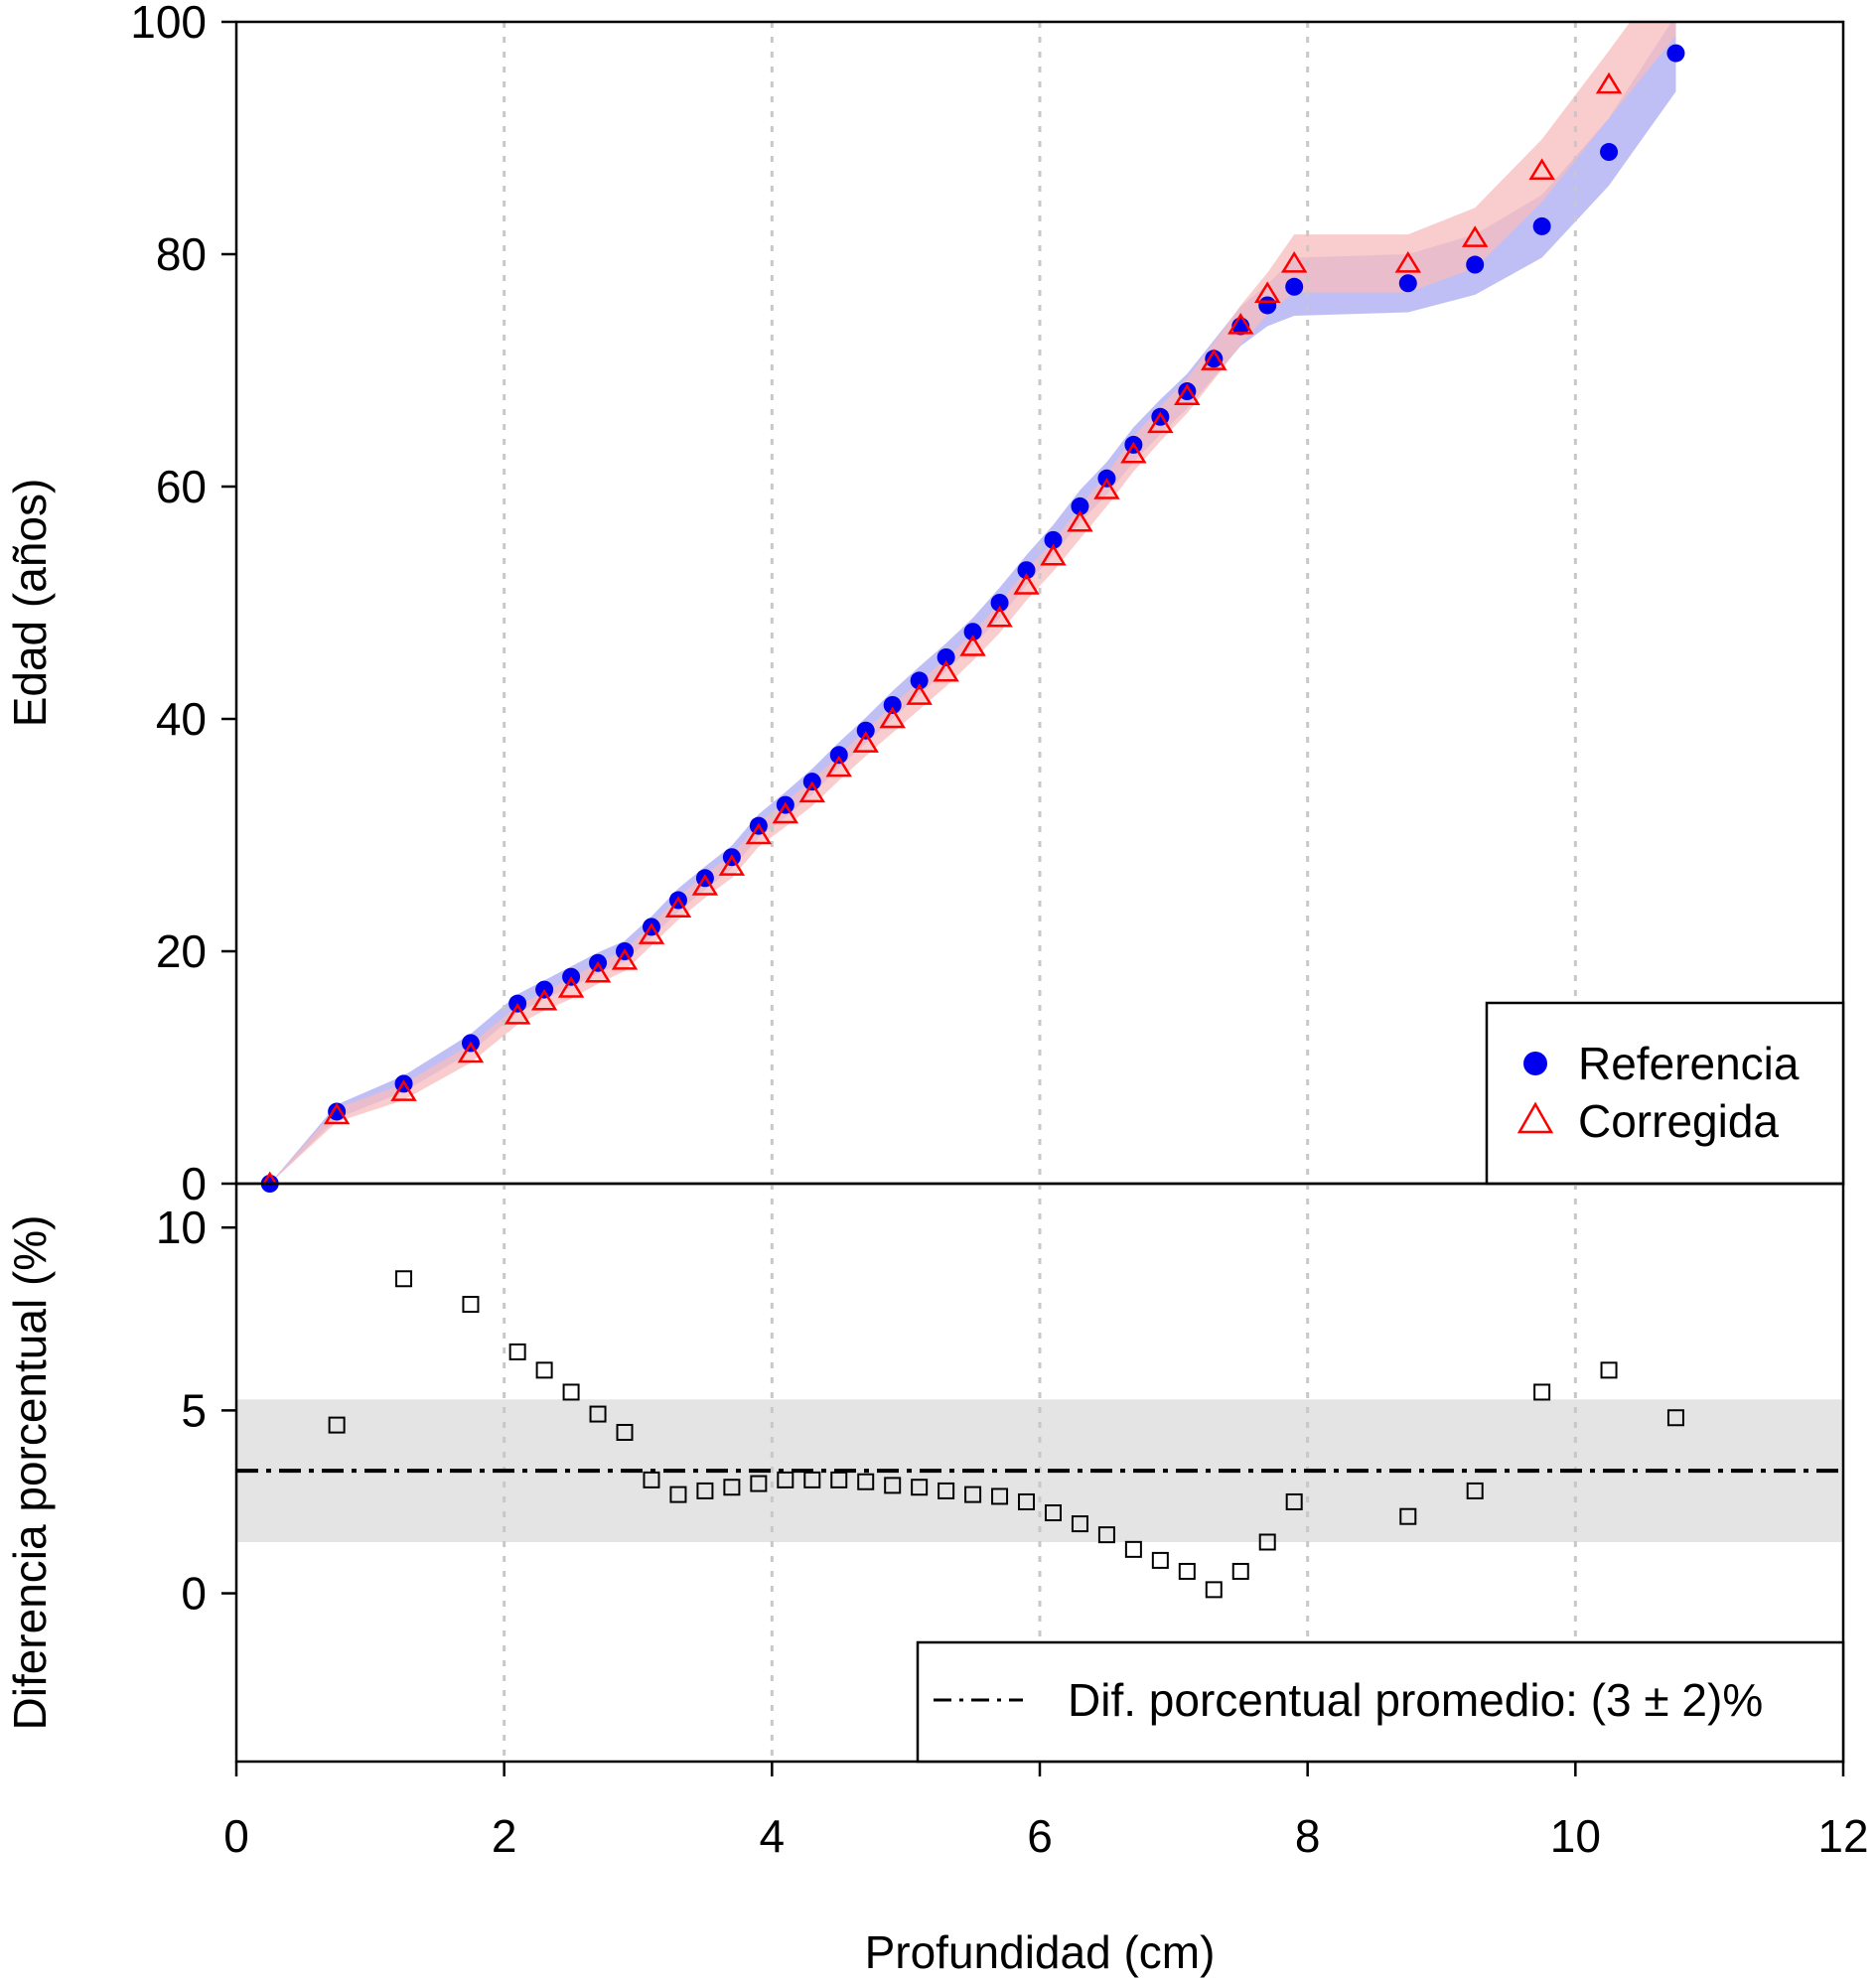 The image size is (1876, 1982). Describe the element at coordinates (30, 1472) in the screenshot. I see `bottom-ylabel: Diferencia porcentual (%)` at that location.